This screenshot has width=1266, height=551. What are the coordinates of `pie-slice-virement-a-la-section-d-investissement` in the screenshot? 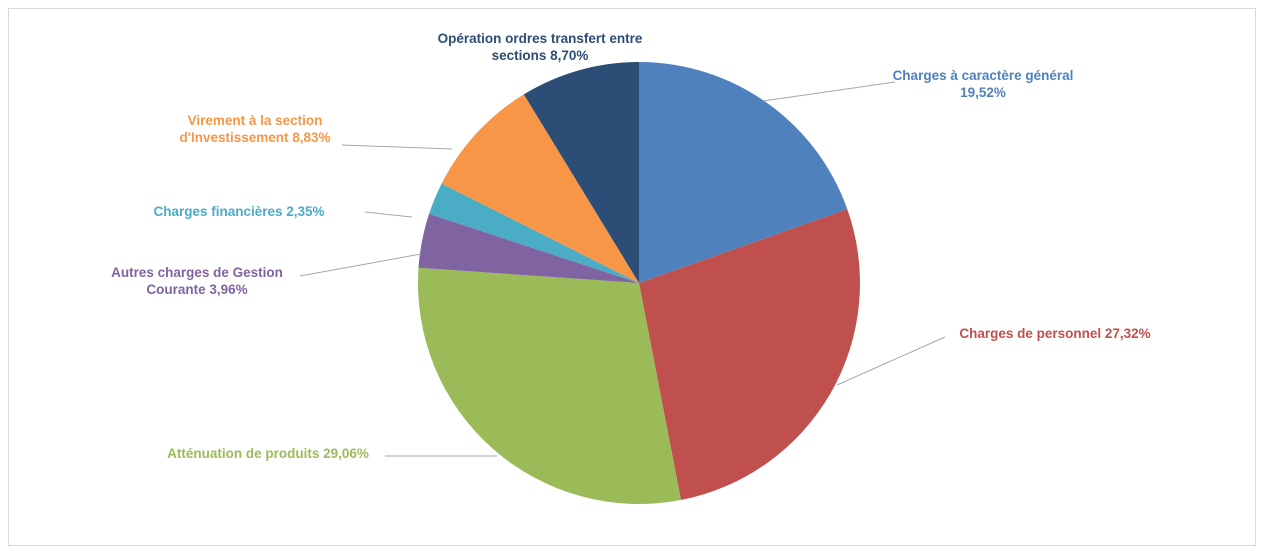 It's located at (540, 188).